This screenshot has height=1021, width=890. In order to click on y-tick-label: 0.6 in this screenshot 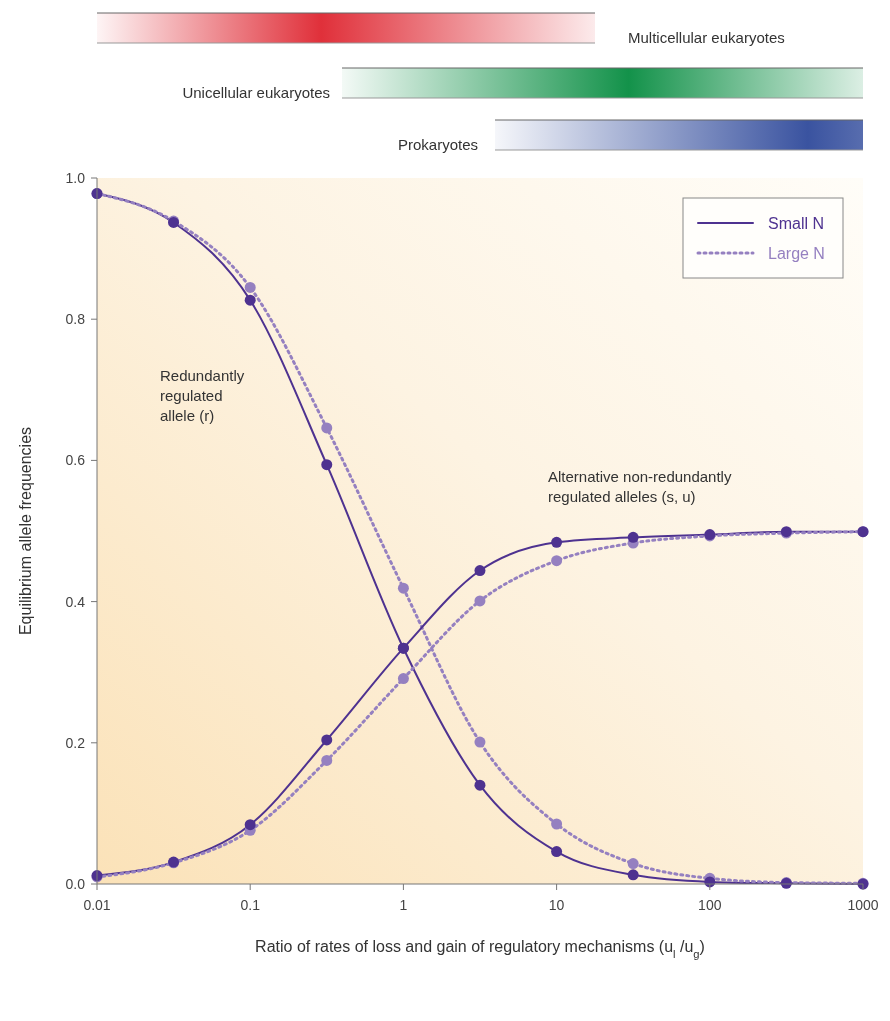, I will do `click(75, 460)`.